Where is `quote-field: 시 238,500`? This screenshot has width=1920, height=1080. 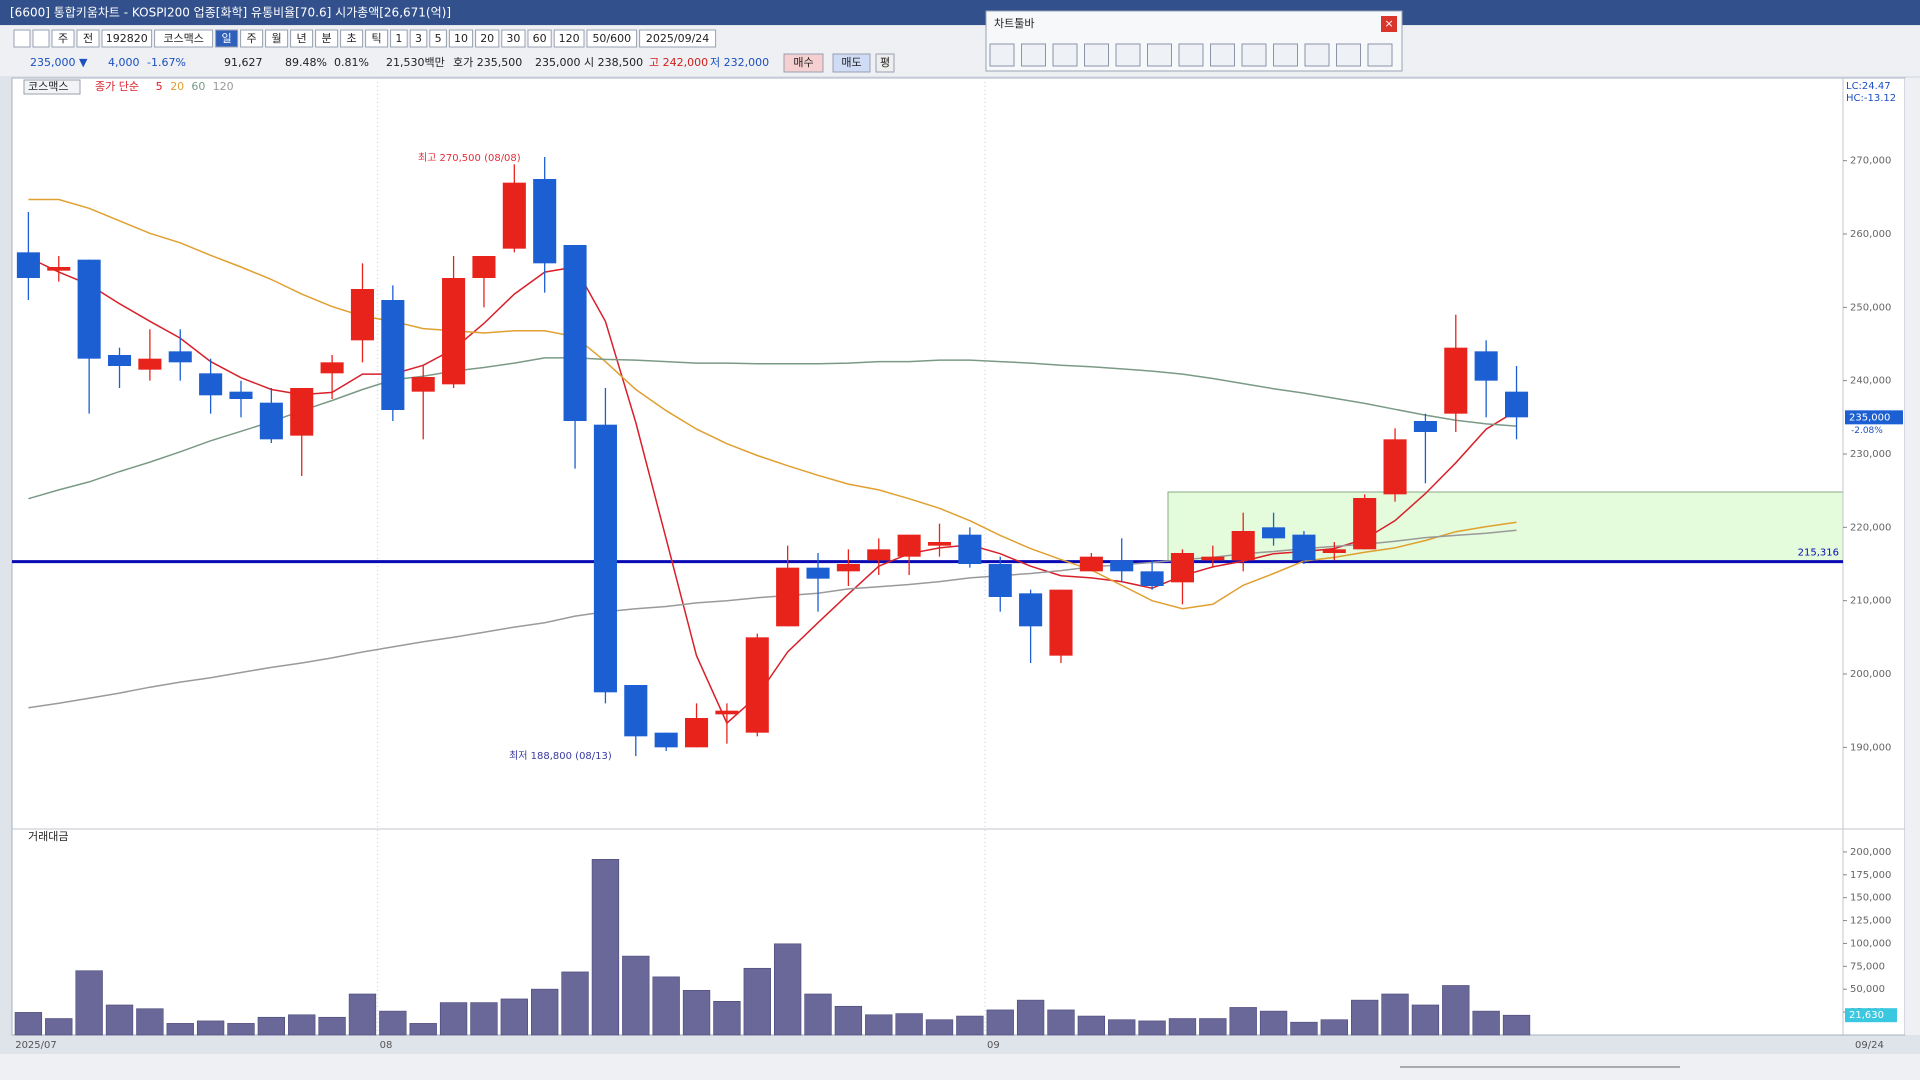 quote-field: 시 238,500 is located at coordinates (613, 62).